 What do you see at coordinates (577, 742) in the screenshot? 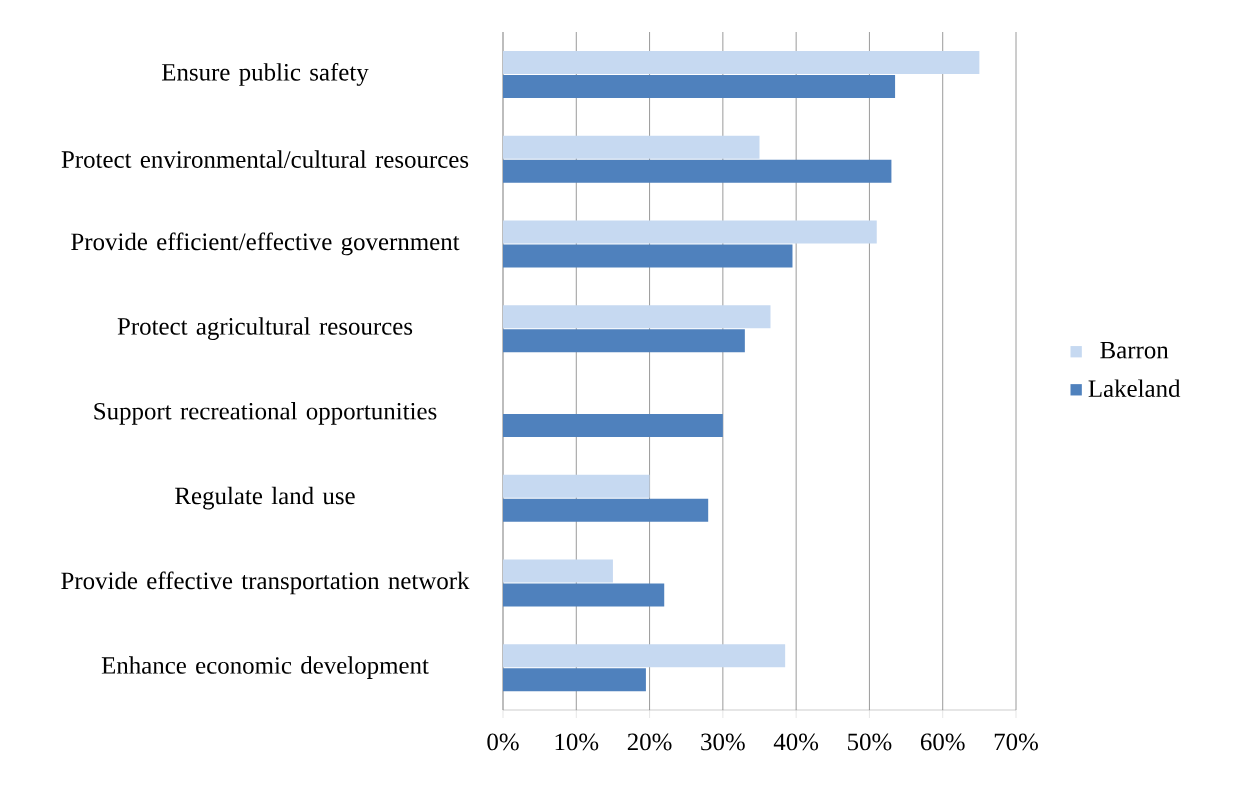
I see `x-tick-label: 10%` at bounding box center [577, 742].